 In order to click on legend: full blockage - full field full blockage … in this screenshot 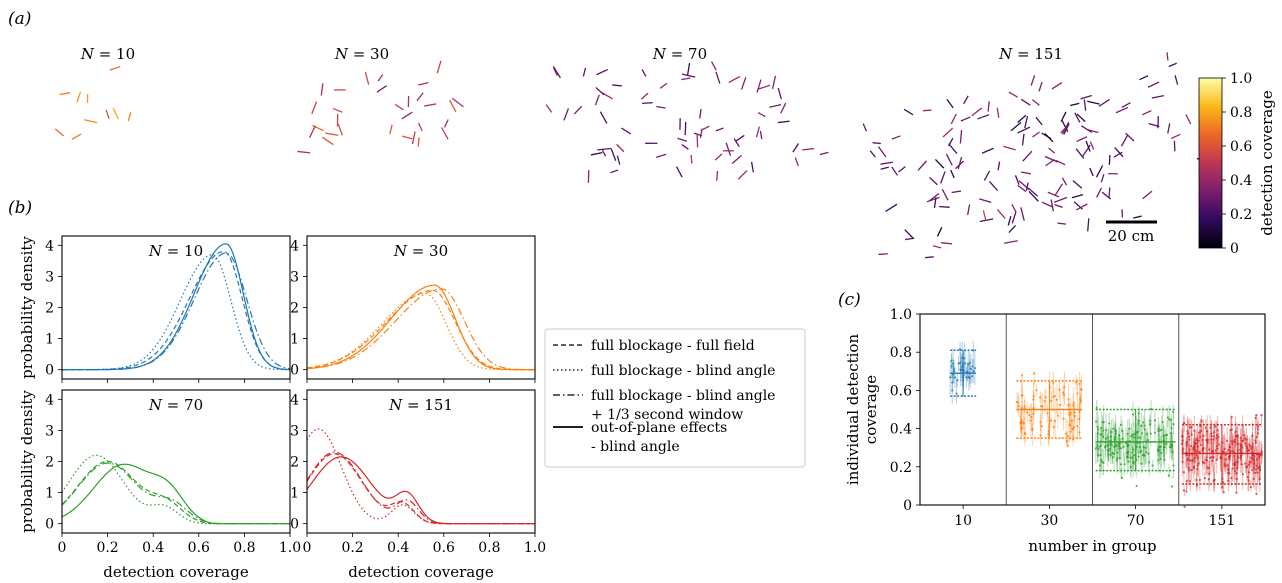, I will do `click(675, 398)`.